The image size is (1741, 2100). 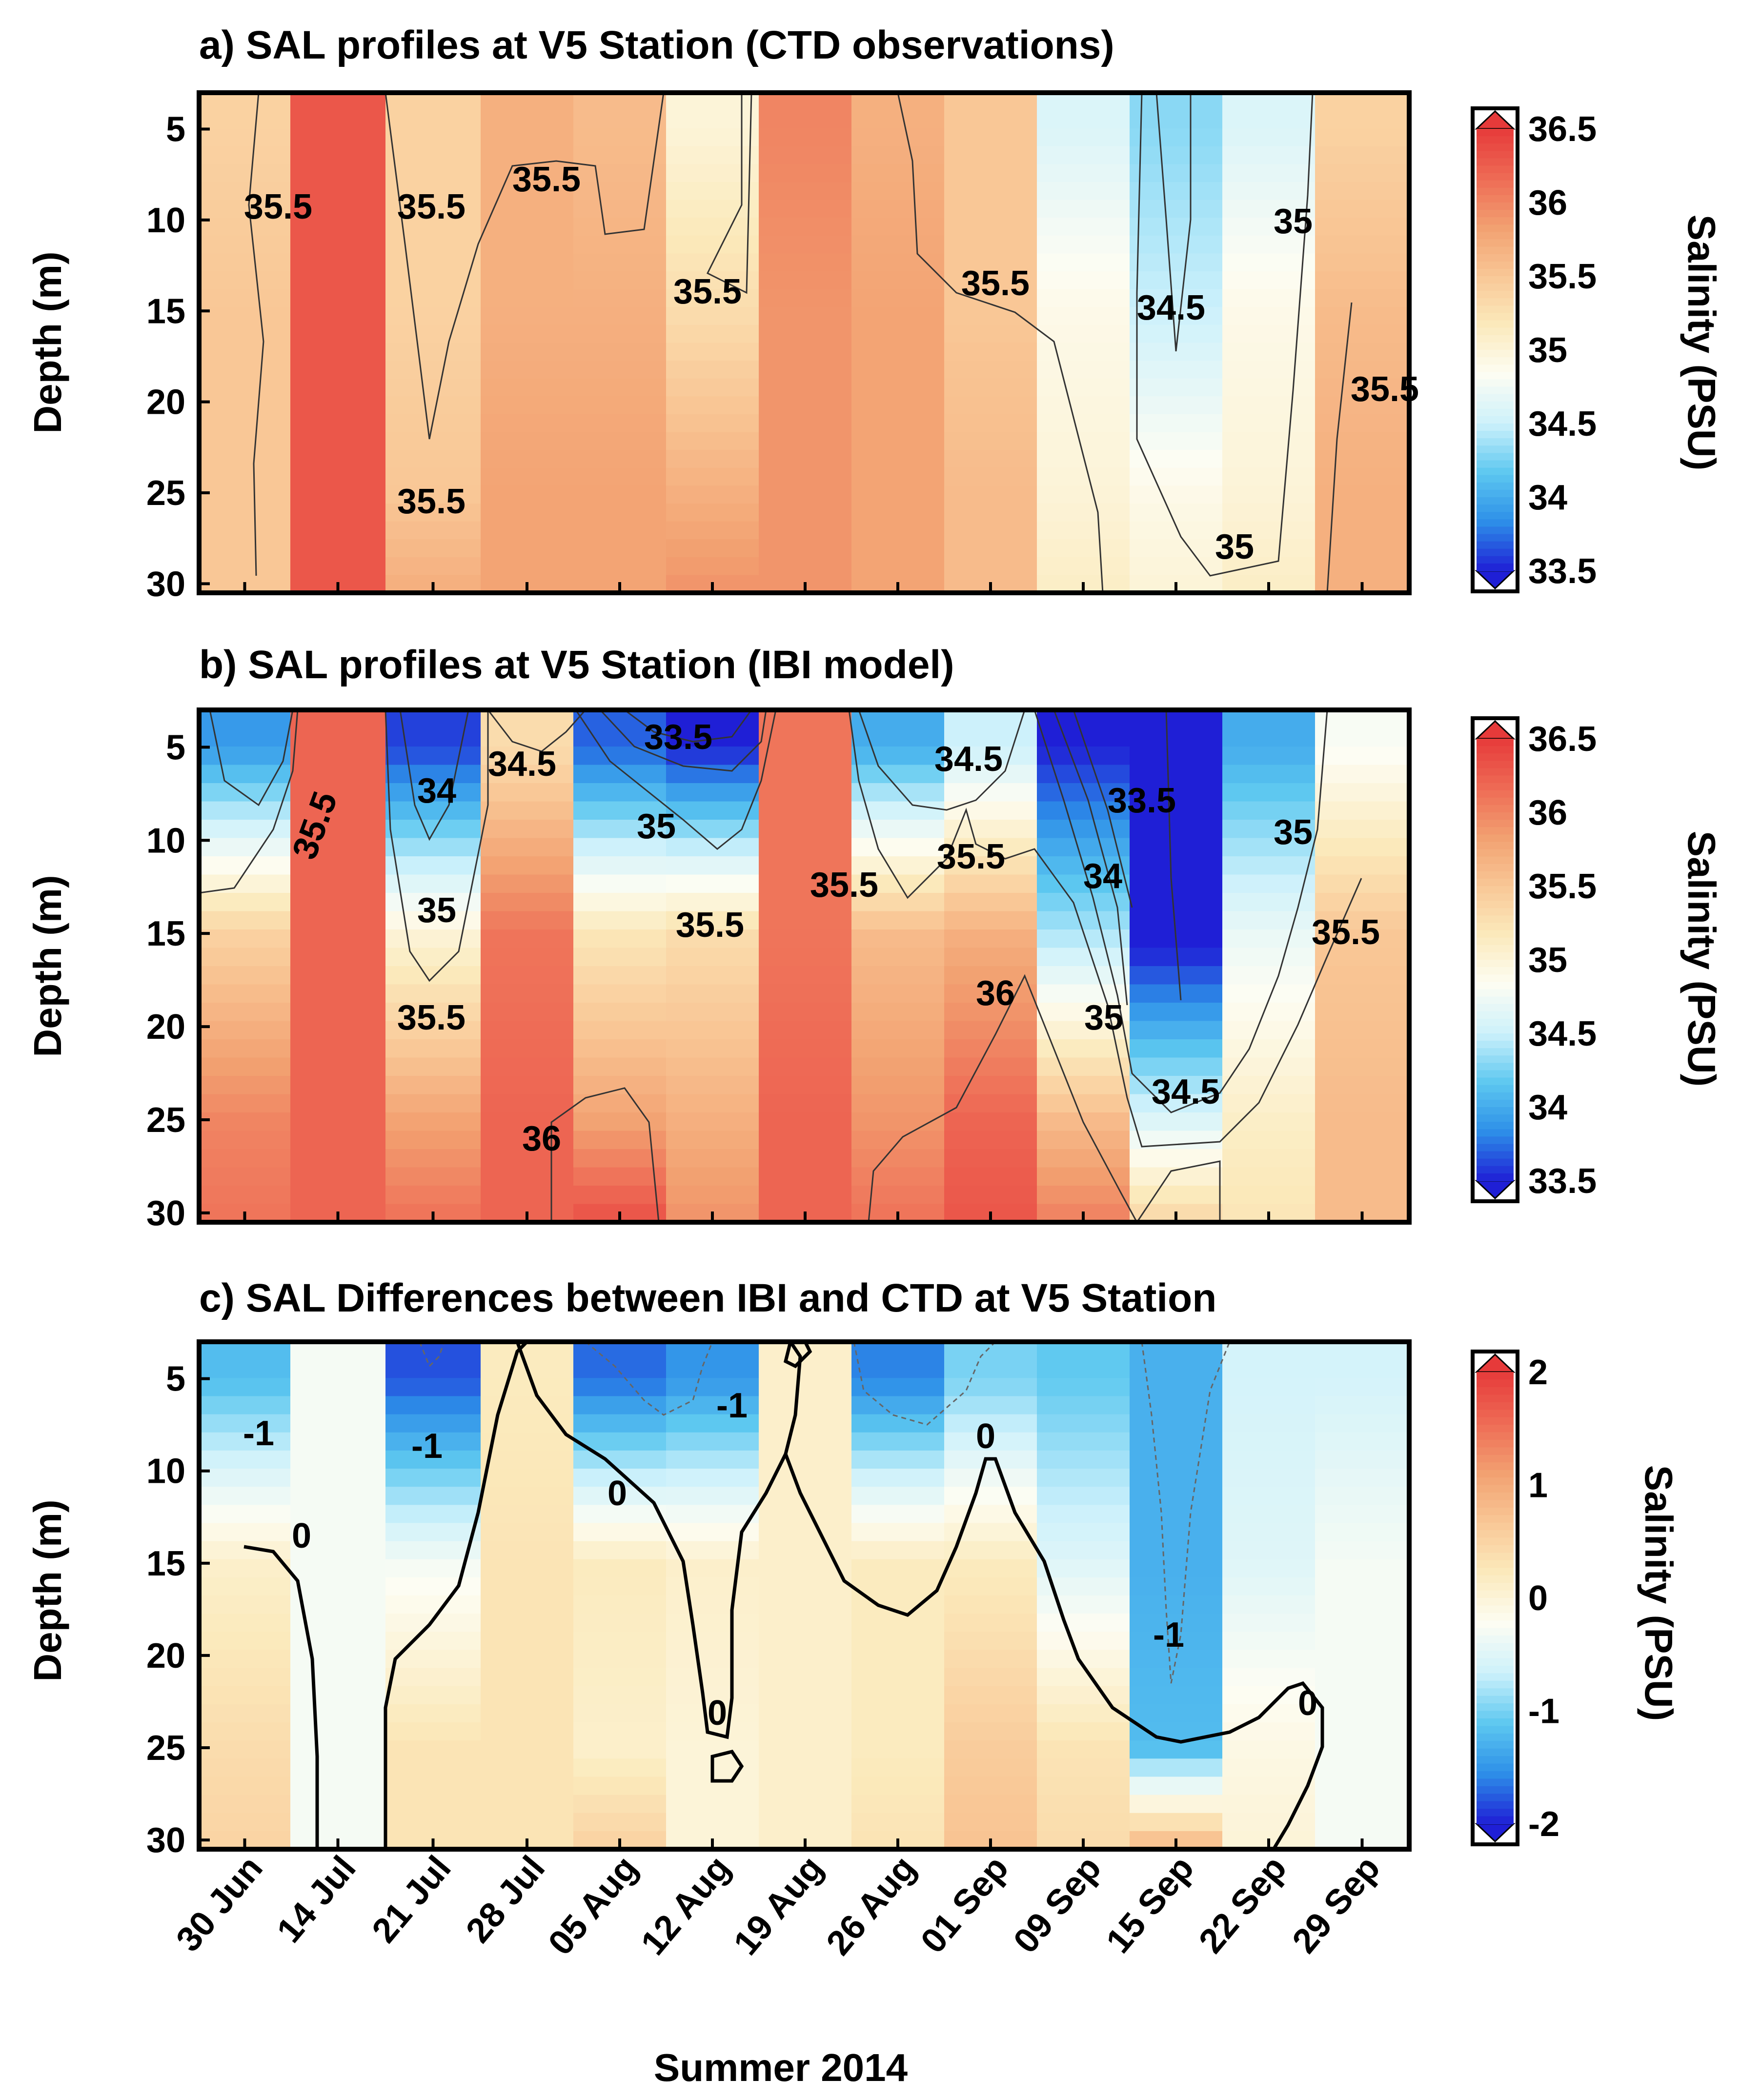 What do you see at coordinates (1336, 1904) in the screenshot?
I see `x-tick-label: 29 Sep` at bounding box center [1336, 1904].